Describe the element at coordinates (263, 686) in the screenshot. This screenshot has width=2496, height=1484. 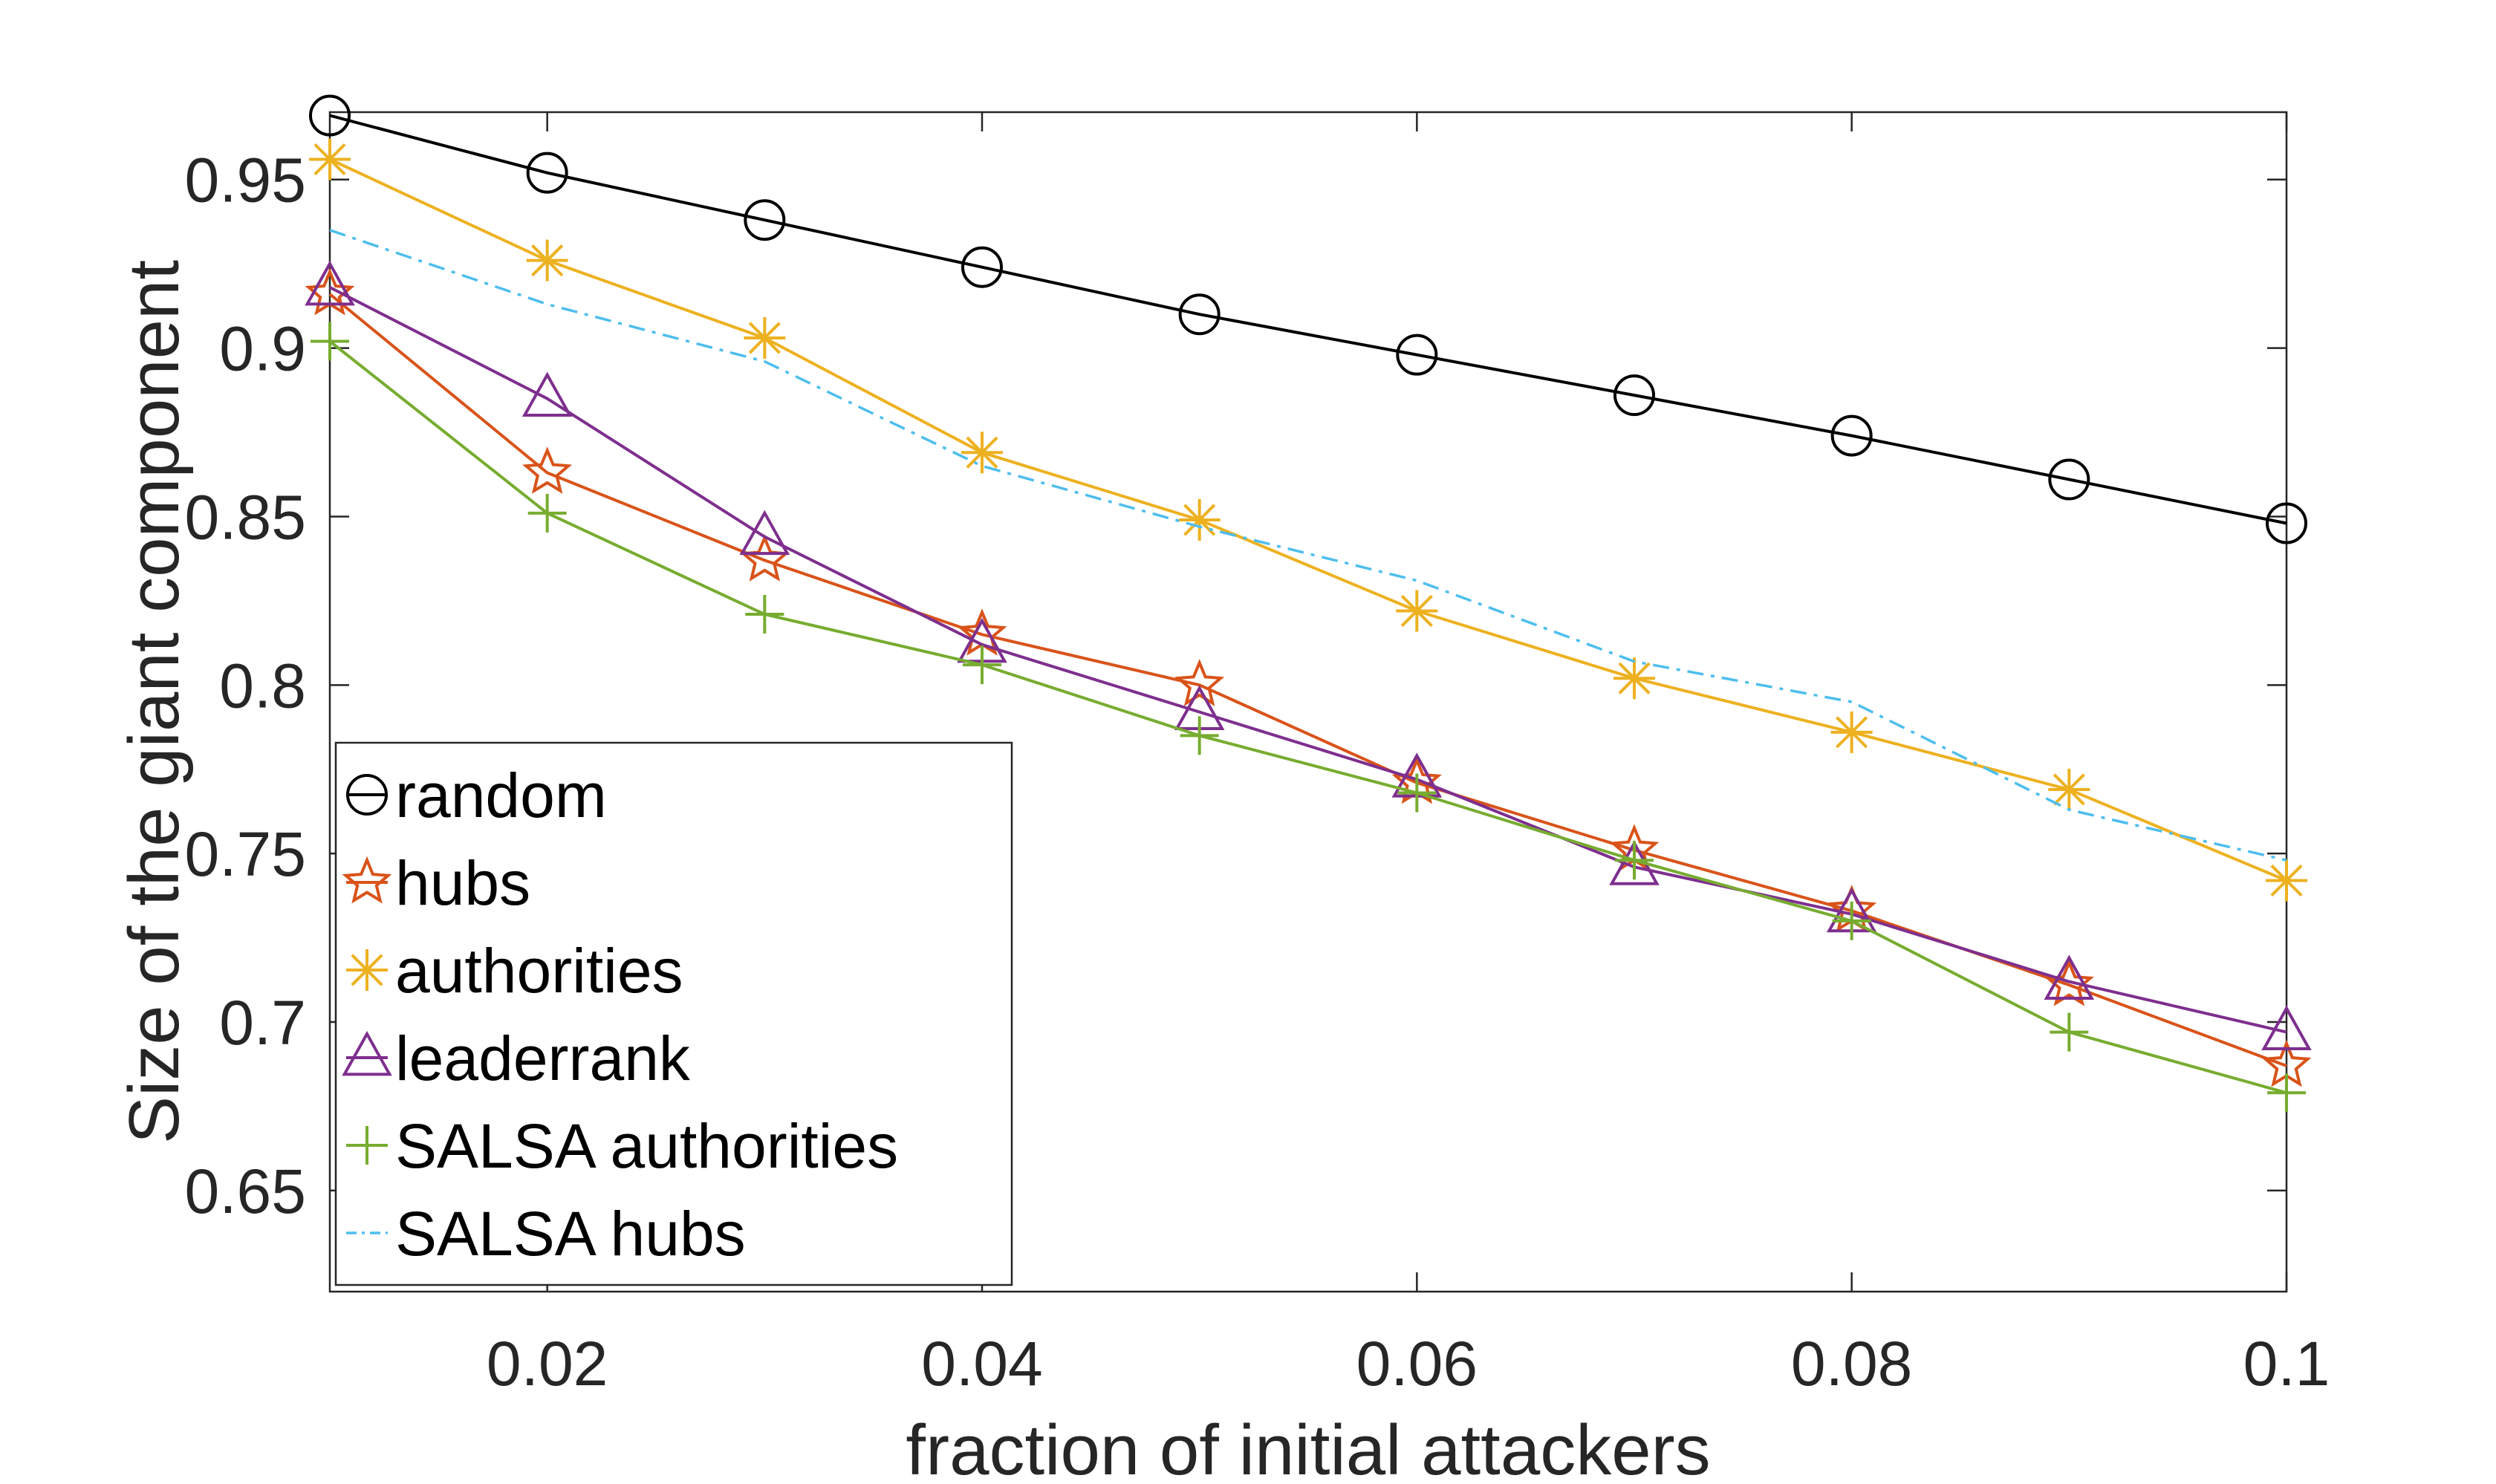
I see `y-tick-label: 0.8` at that location.